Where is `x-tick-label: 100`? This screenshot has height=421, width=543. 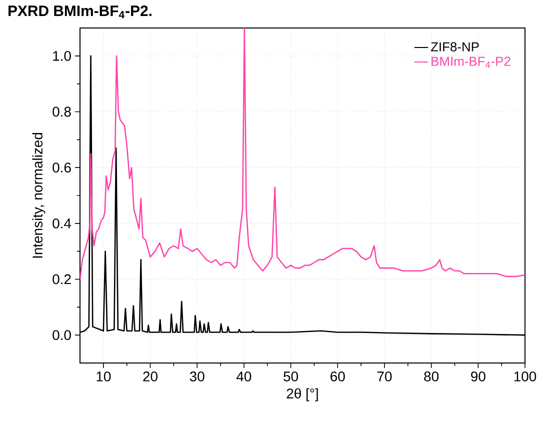
x-tick-label: 100 is located at coordinates (525, 377).